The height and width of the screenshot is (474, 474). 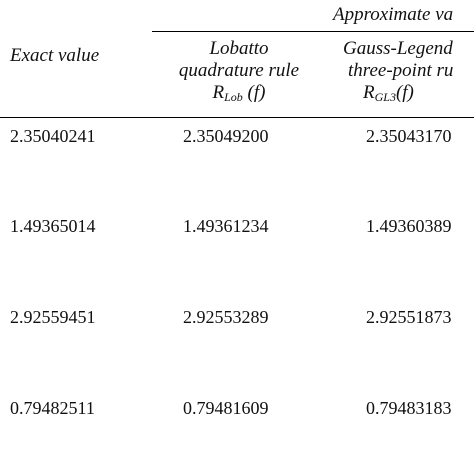 I want to click on row-4-exact: 0.79482511, so click(x=52, y=408).